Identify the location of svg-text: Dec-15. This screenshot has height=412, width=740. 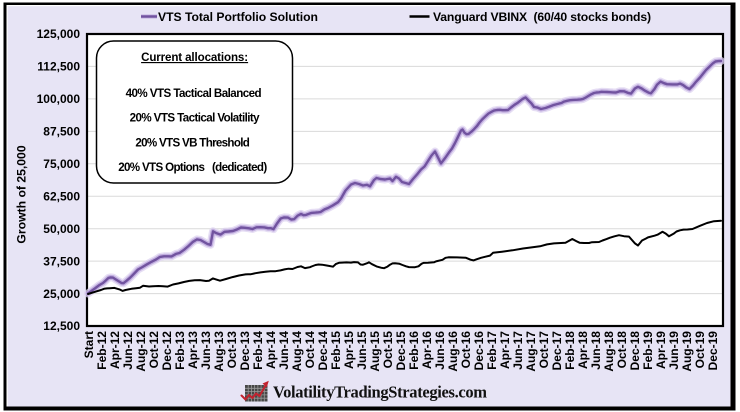
(401, 351).